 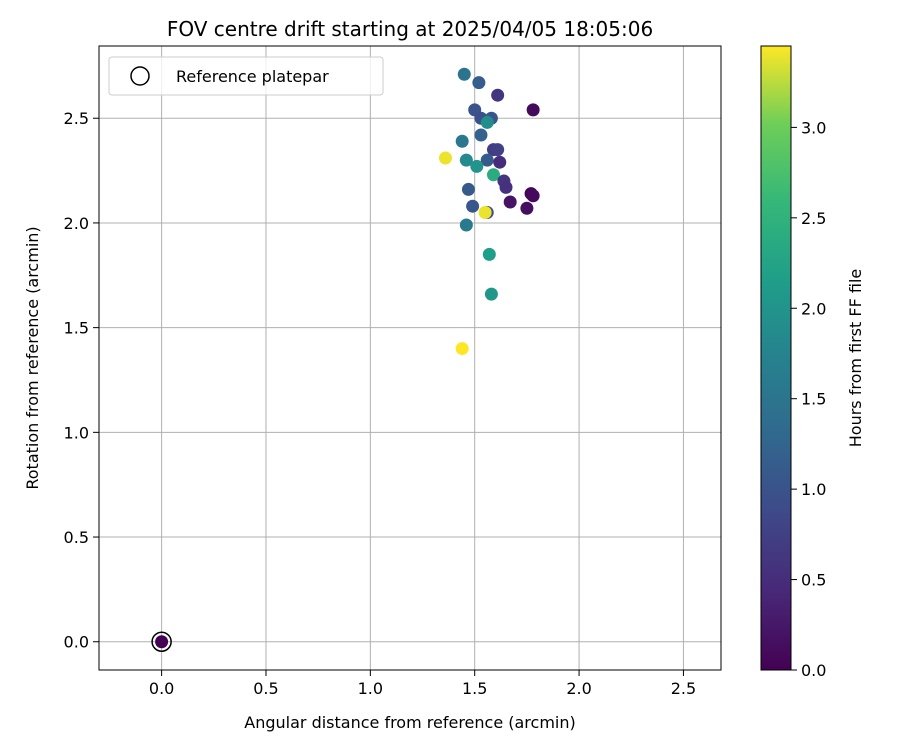 What do you see at coordinates (409, 722) in the screenshot?
I see `x-axis-label: Angular distance from reference (arcmin)` at bounding box center [409, 722].